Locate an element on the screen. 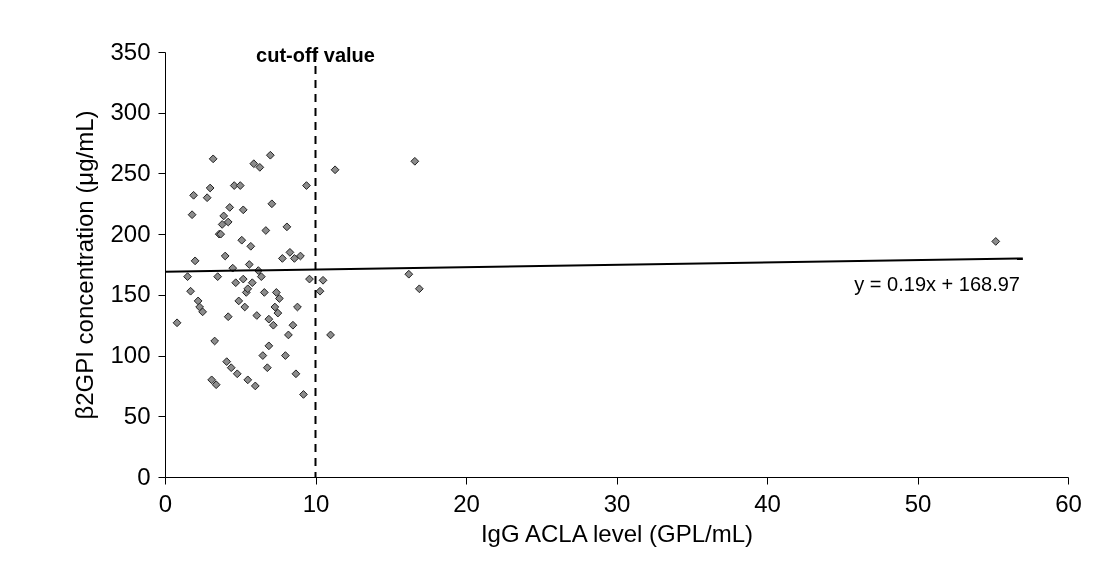 Image resolution: width=1097 pixels, height=563 pixels. y-tick-label: 150 is located at coordinates (130, 294).